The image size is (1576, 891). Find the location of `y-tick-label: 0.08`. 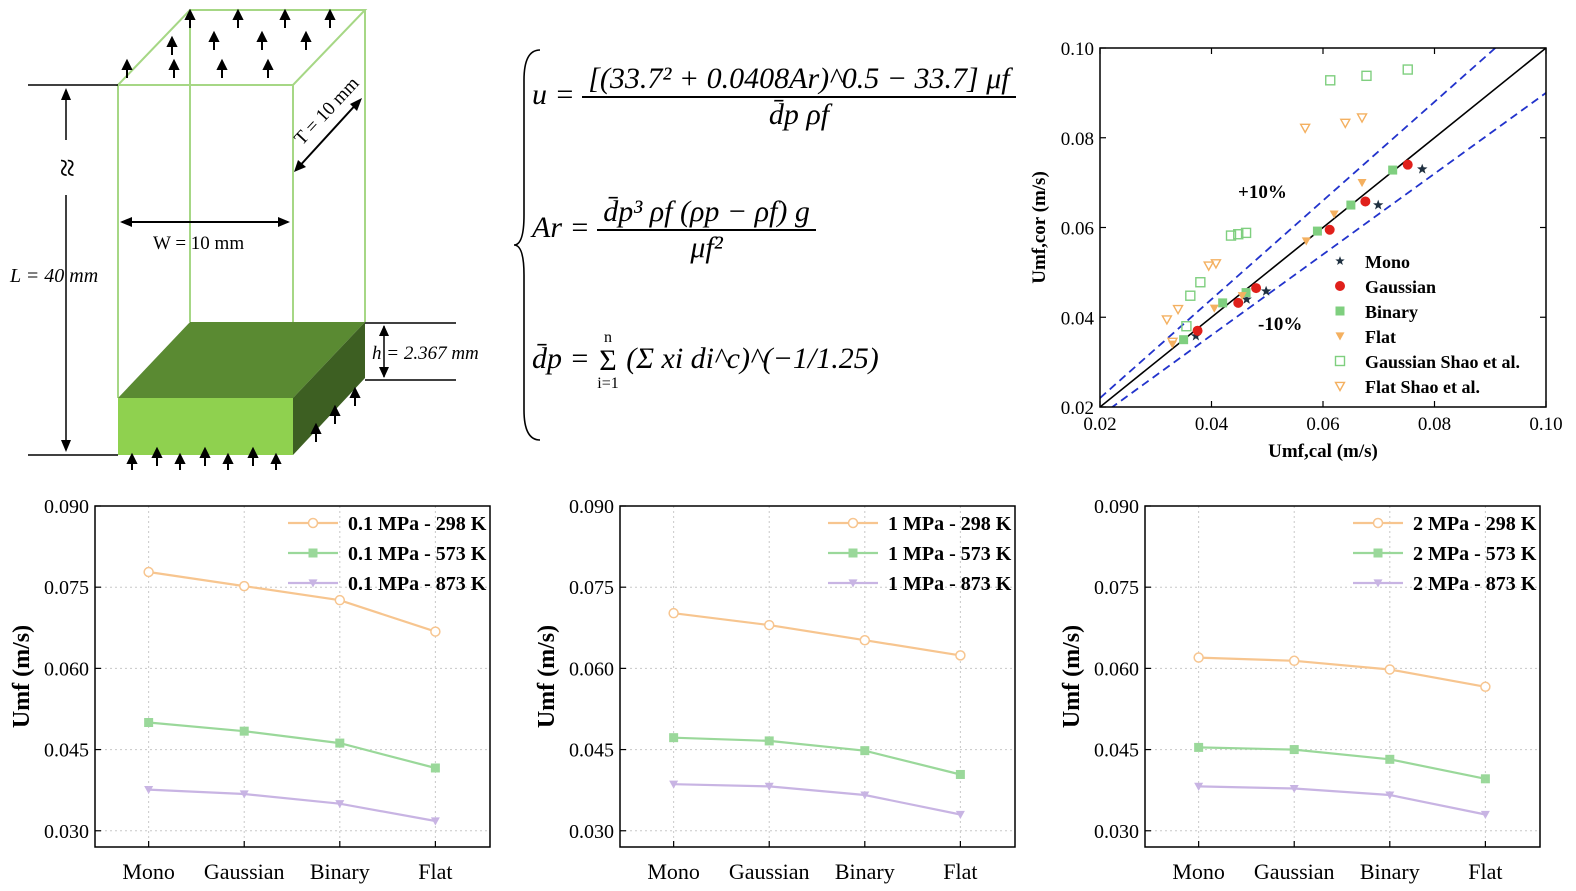

y-tick-label: 0.08 is located at coordinates (1077, 139).